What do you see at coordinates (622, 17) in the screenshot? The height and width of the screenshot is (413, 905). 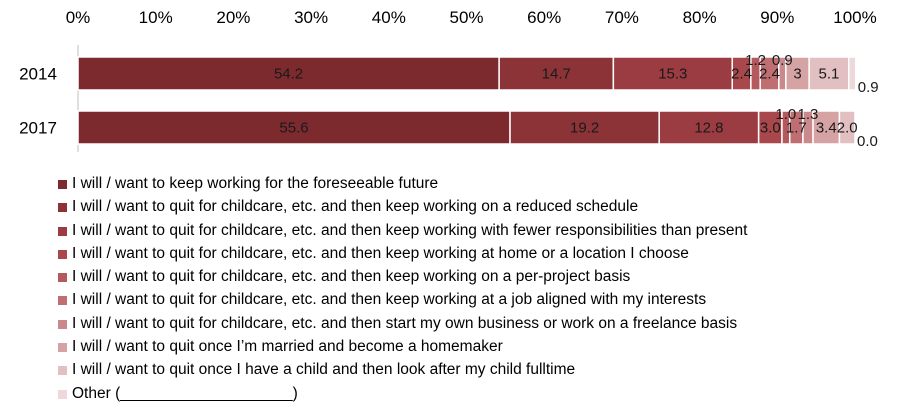 I see `x-tick-label: 70%` at bounding box center [622, 17].